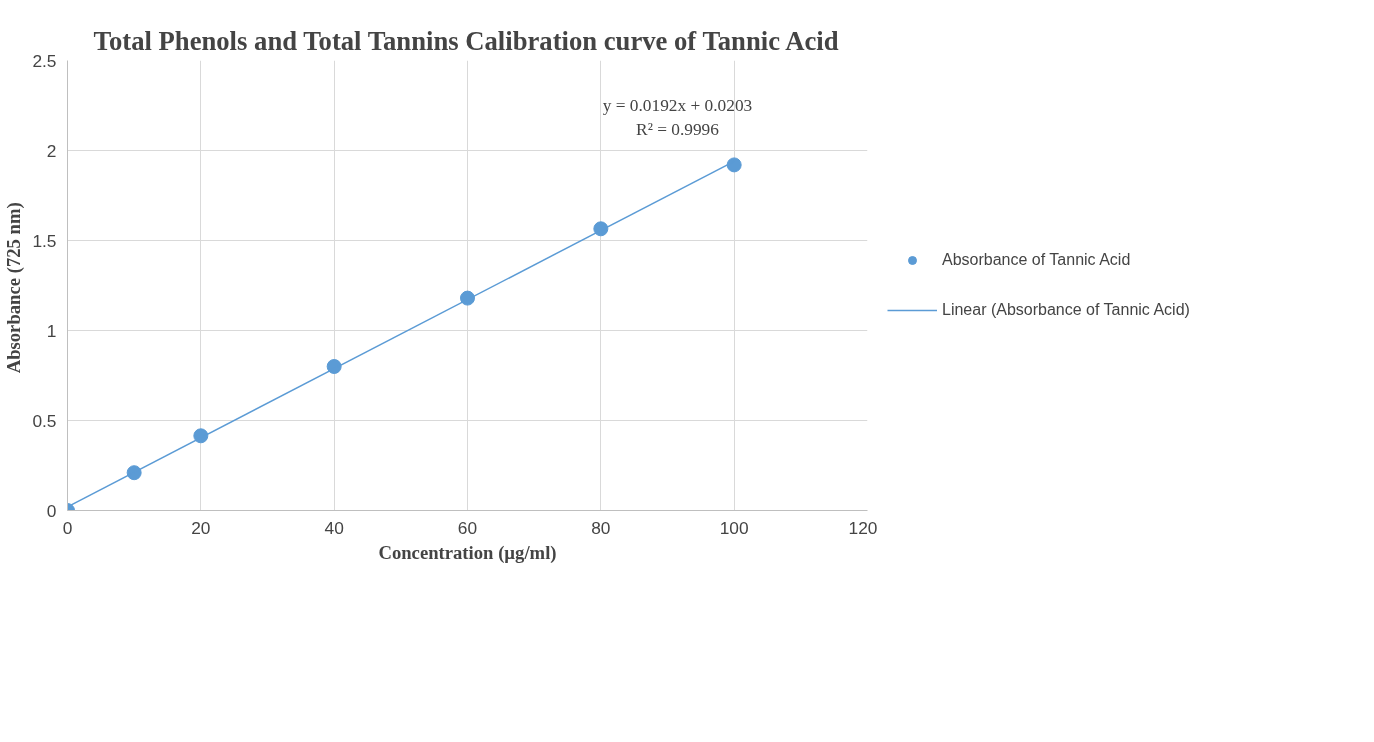  What do you see at coordinates (467, 552) in the screenshot?
I see `x-axis-title: Concentration (µg/ml)` at bounding box center [467, 552].